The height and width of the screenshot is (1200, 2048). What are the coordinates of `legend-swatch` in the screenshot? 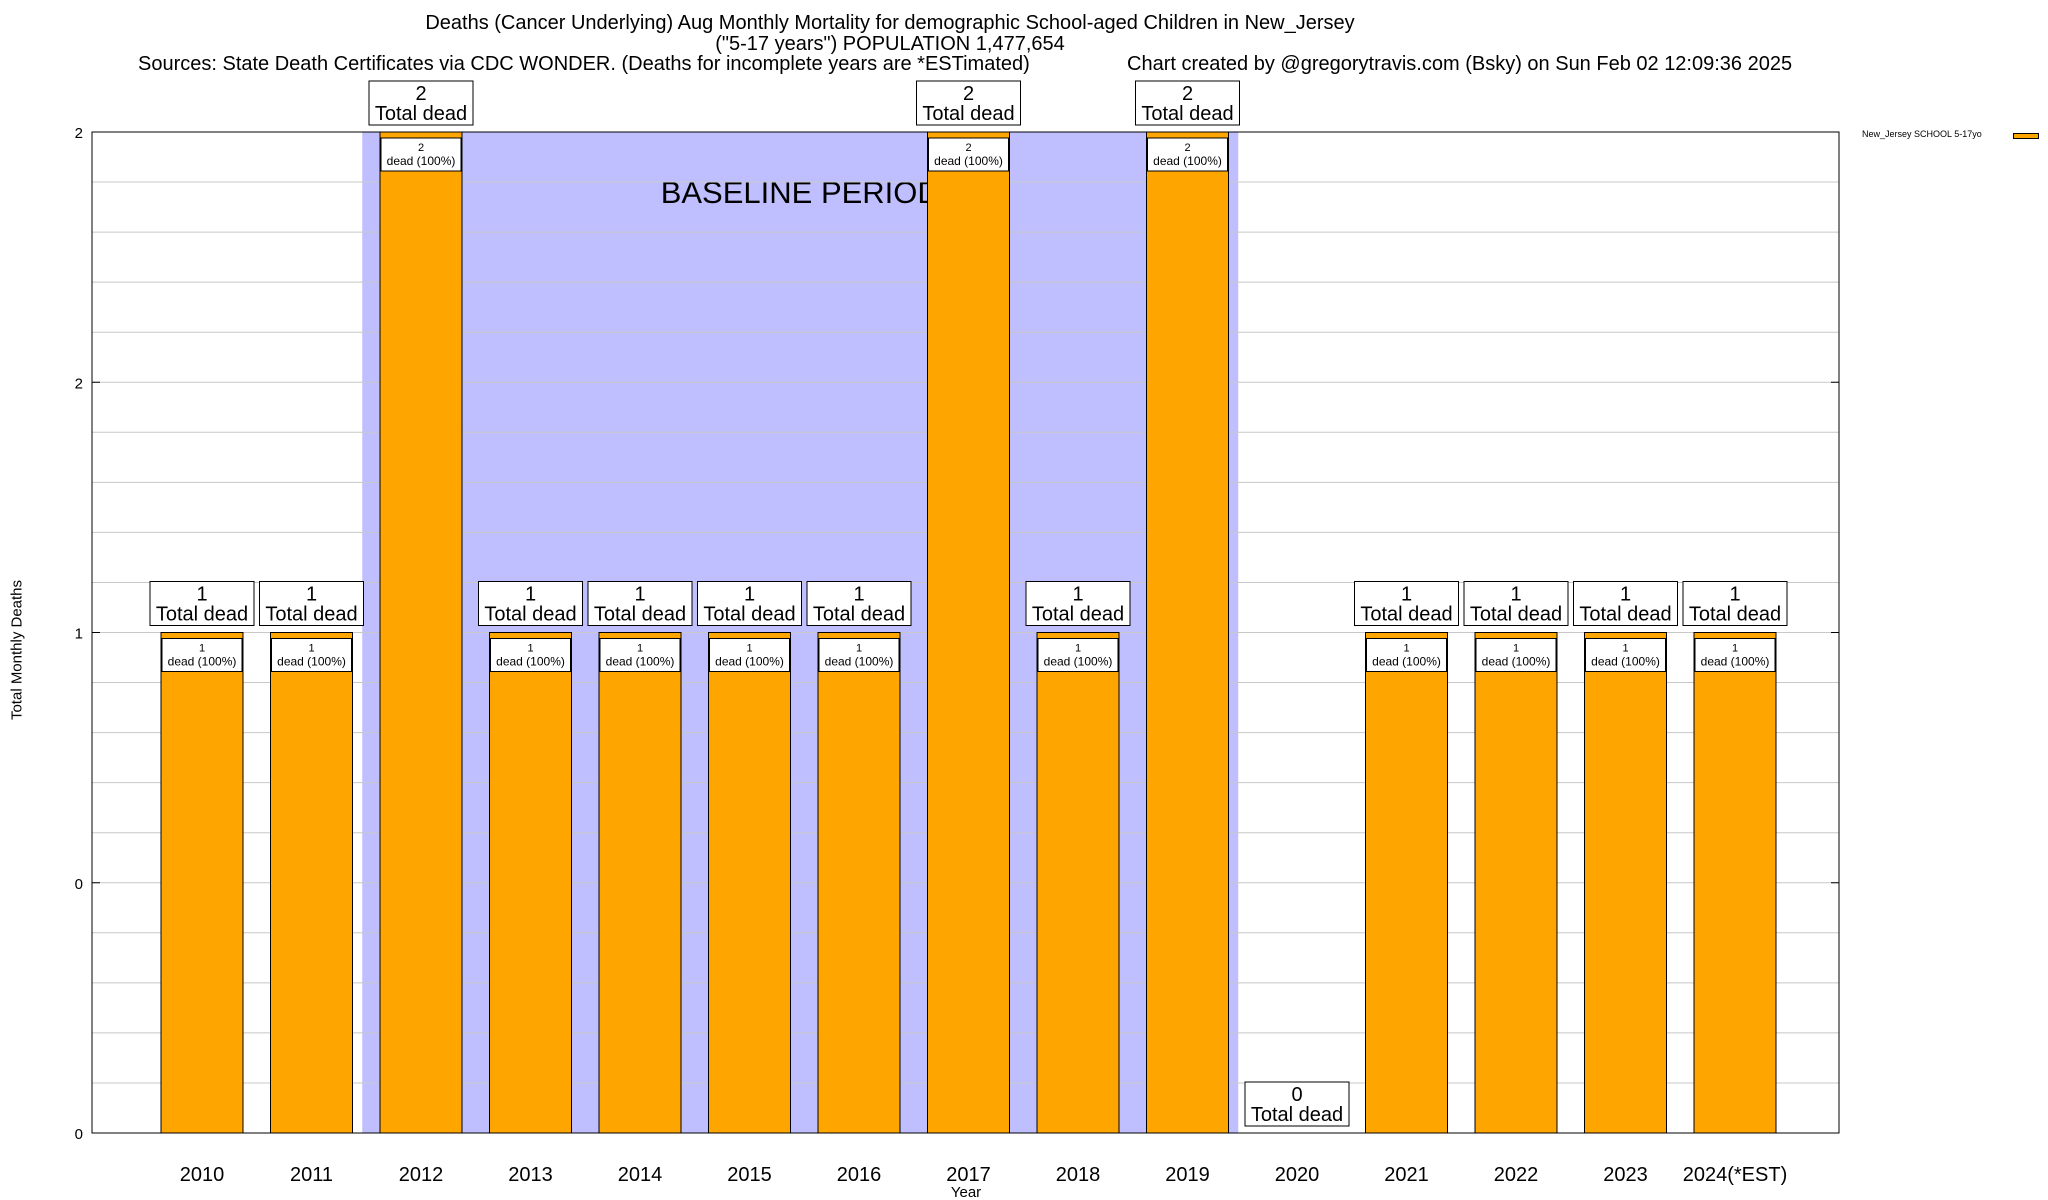 It's located at (2026, 136).